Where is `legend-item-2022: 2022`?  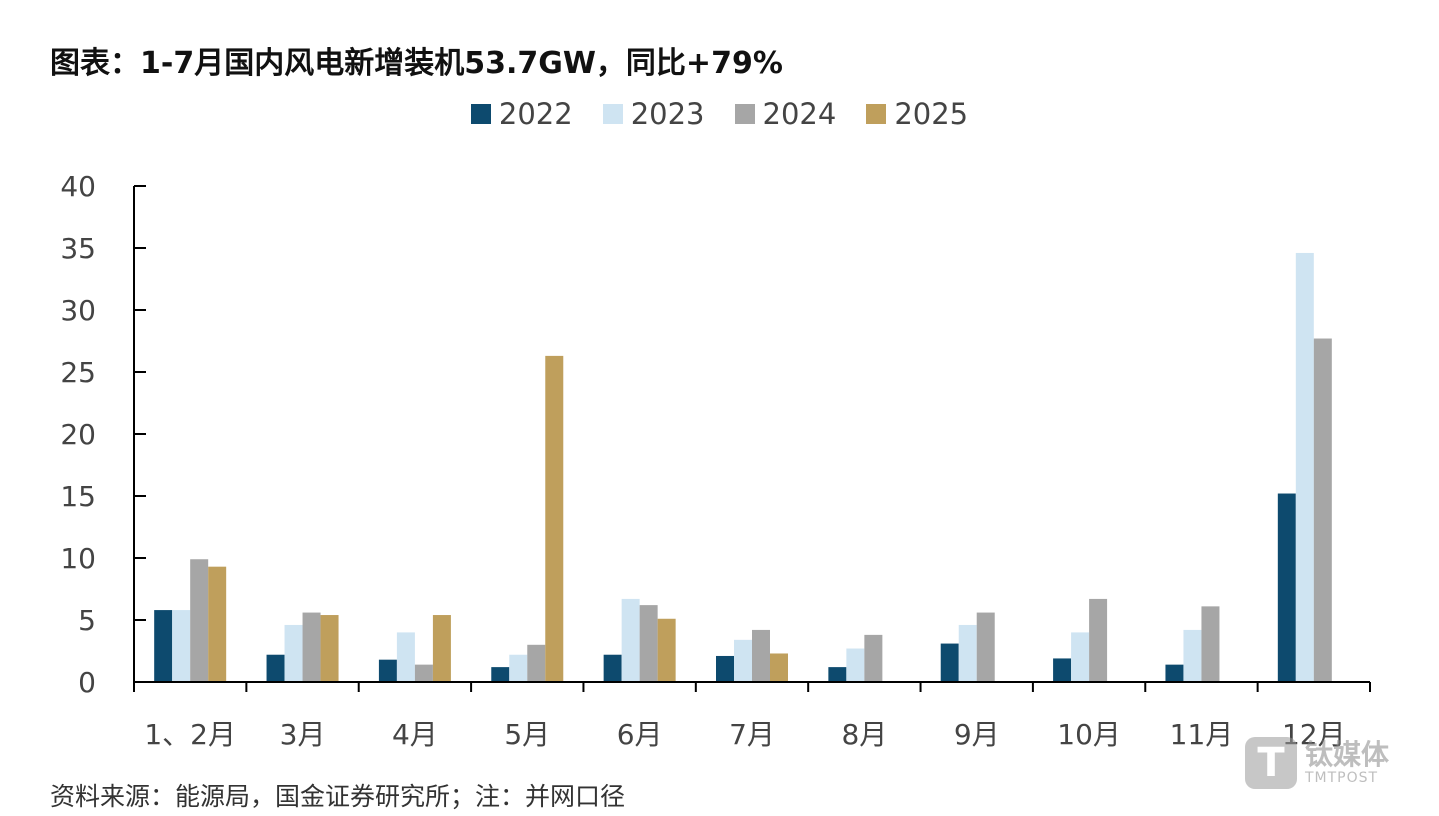
legend-item-2022: 2022 is located at coordinates (521, 114).